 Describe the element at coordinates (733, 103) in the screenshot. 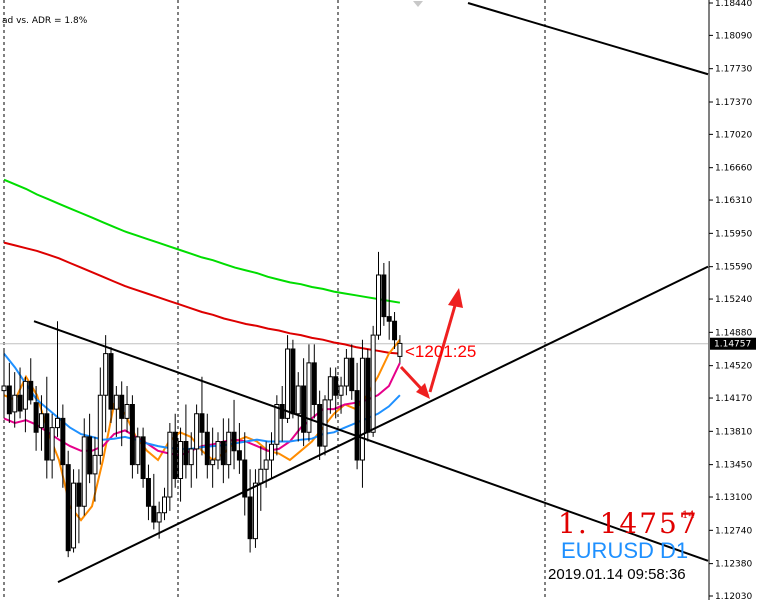

I see `axis-tick-label: 1.17370` at that location.